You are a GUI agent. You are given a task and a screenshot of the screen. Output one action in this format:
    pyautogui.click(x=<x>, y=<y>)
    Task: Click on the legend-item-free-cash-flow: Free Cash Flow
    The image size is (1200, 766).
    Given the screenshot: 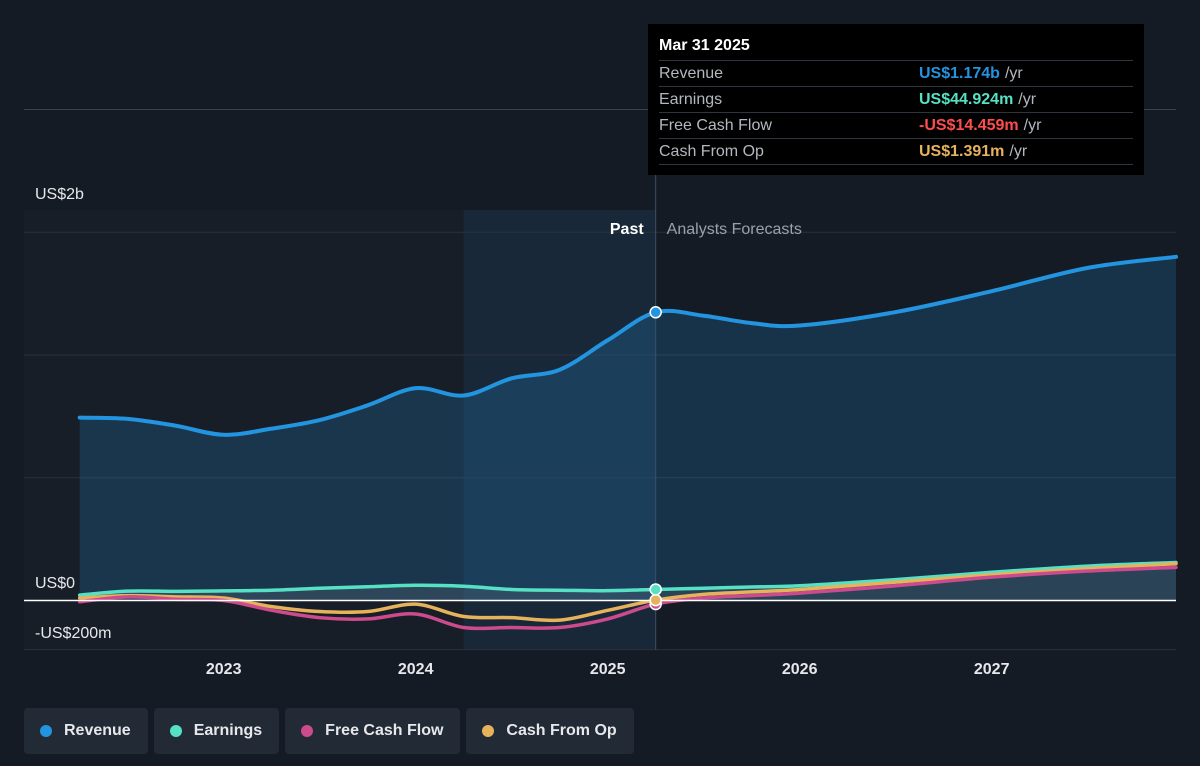 What is the action you would take?
    pyautogui.click(x=373, y=731)
    